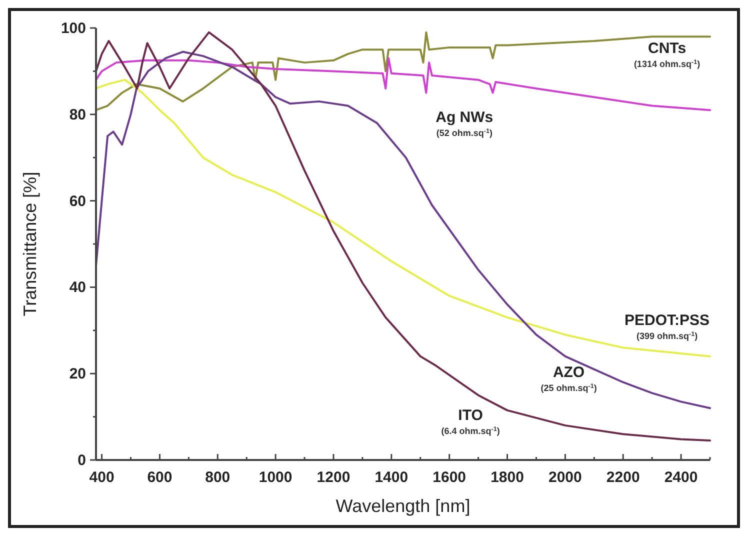 This screenshot has width=748, height=536. Describe the element at coordinates (565, 477) in the screenshot. I see `x-tick-label: 2000` at that location.